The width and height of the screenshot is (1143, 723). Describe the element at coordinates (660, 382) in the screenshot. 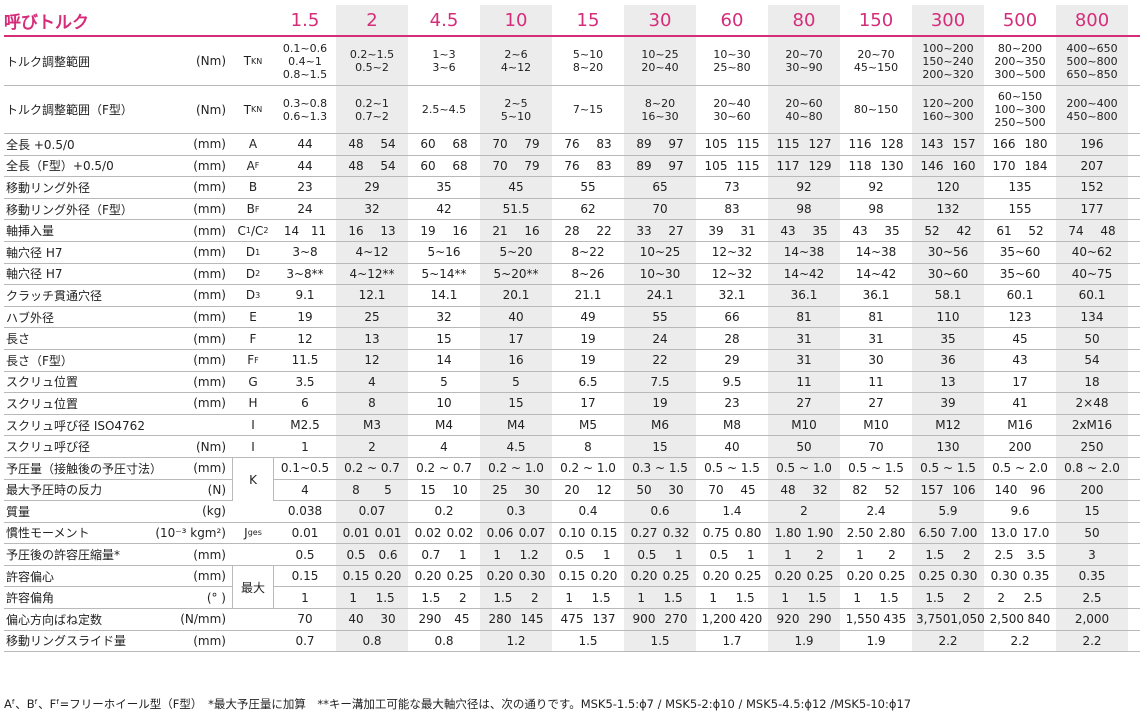

I see `cell: 7.5` at that location.